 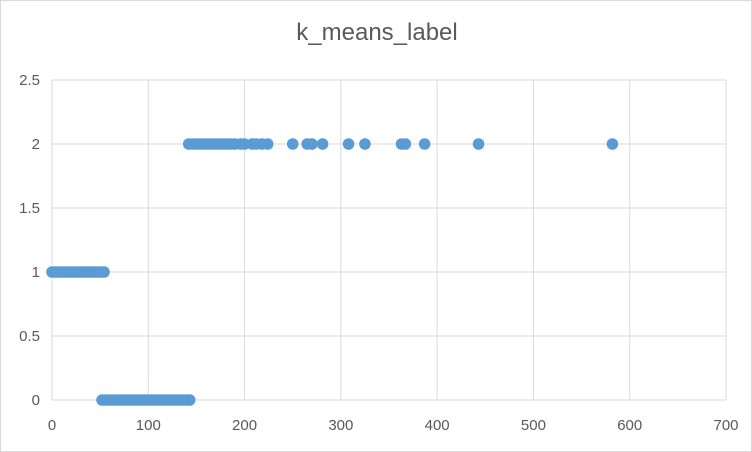 I want to click on x-tick-label: 300, so click(x=340, y=425).